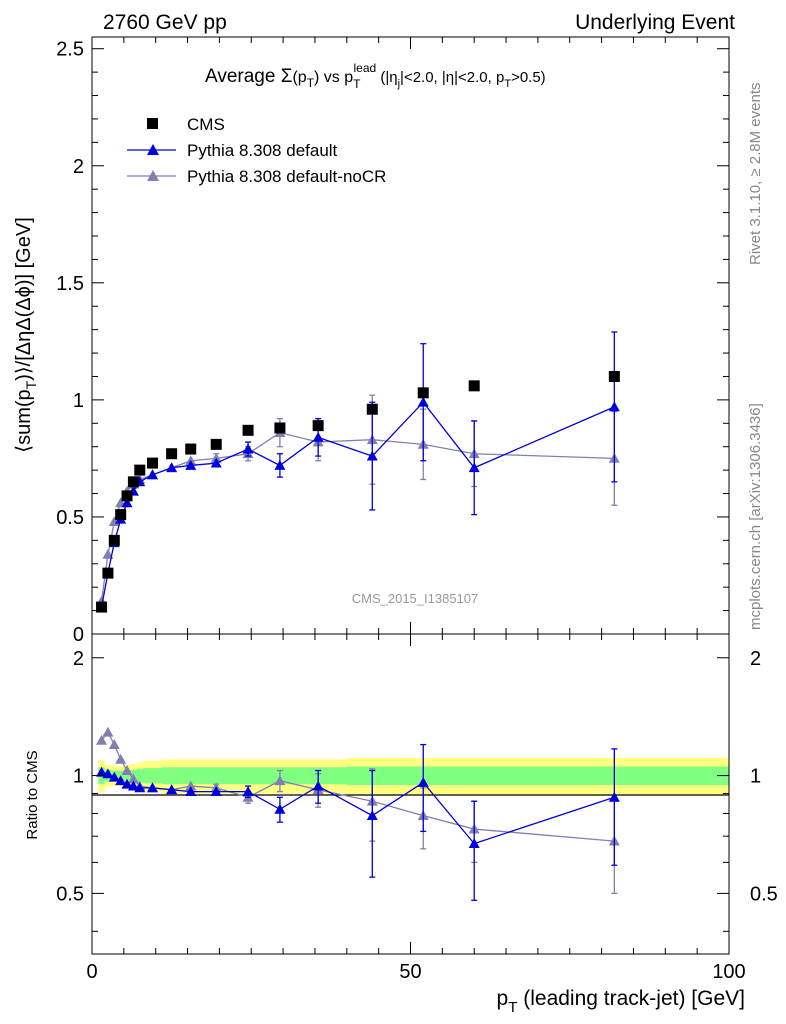 The width and height of the screenshot is (786, 1024). What do you see at coordinates (287, 76) in the screenshot?
I see `title-sigma: Σ` at bounding box center [287, 76].